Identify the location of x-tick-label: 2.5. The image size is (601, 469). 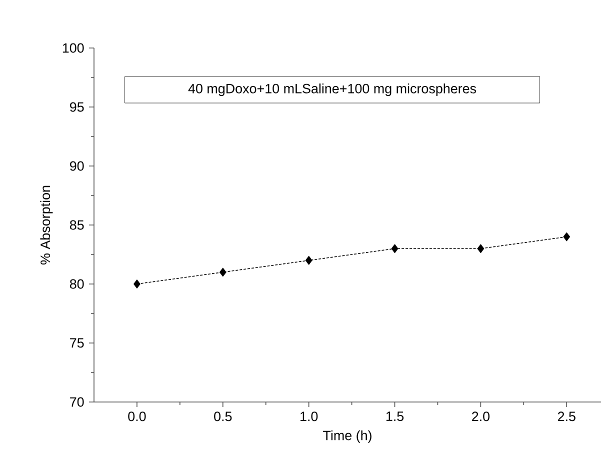
(567, 417).